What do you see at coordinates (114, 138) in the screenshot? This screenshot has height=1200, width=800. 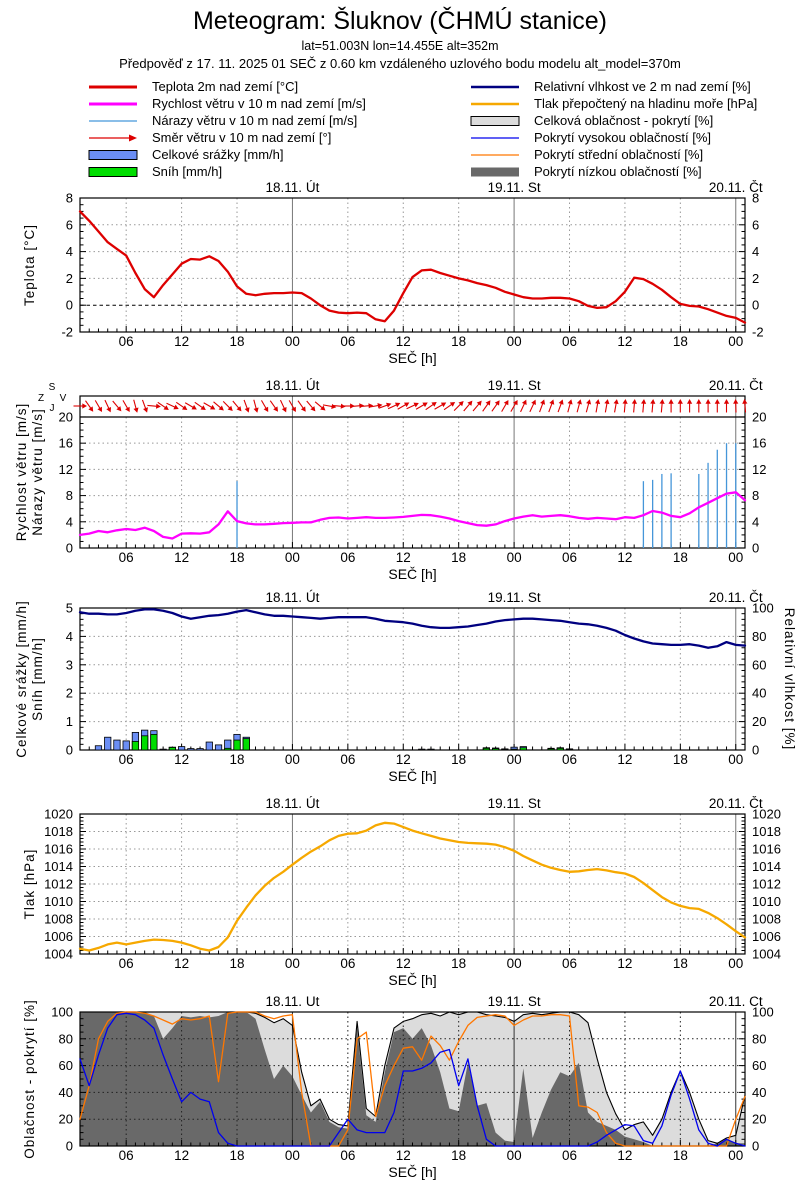 I see `legend-wind-direction-line-icon` at bounding box center [114, 138].